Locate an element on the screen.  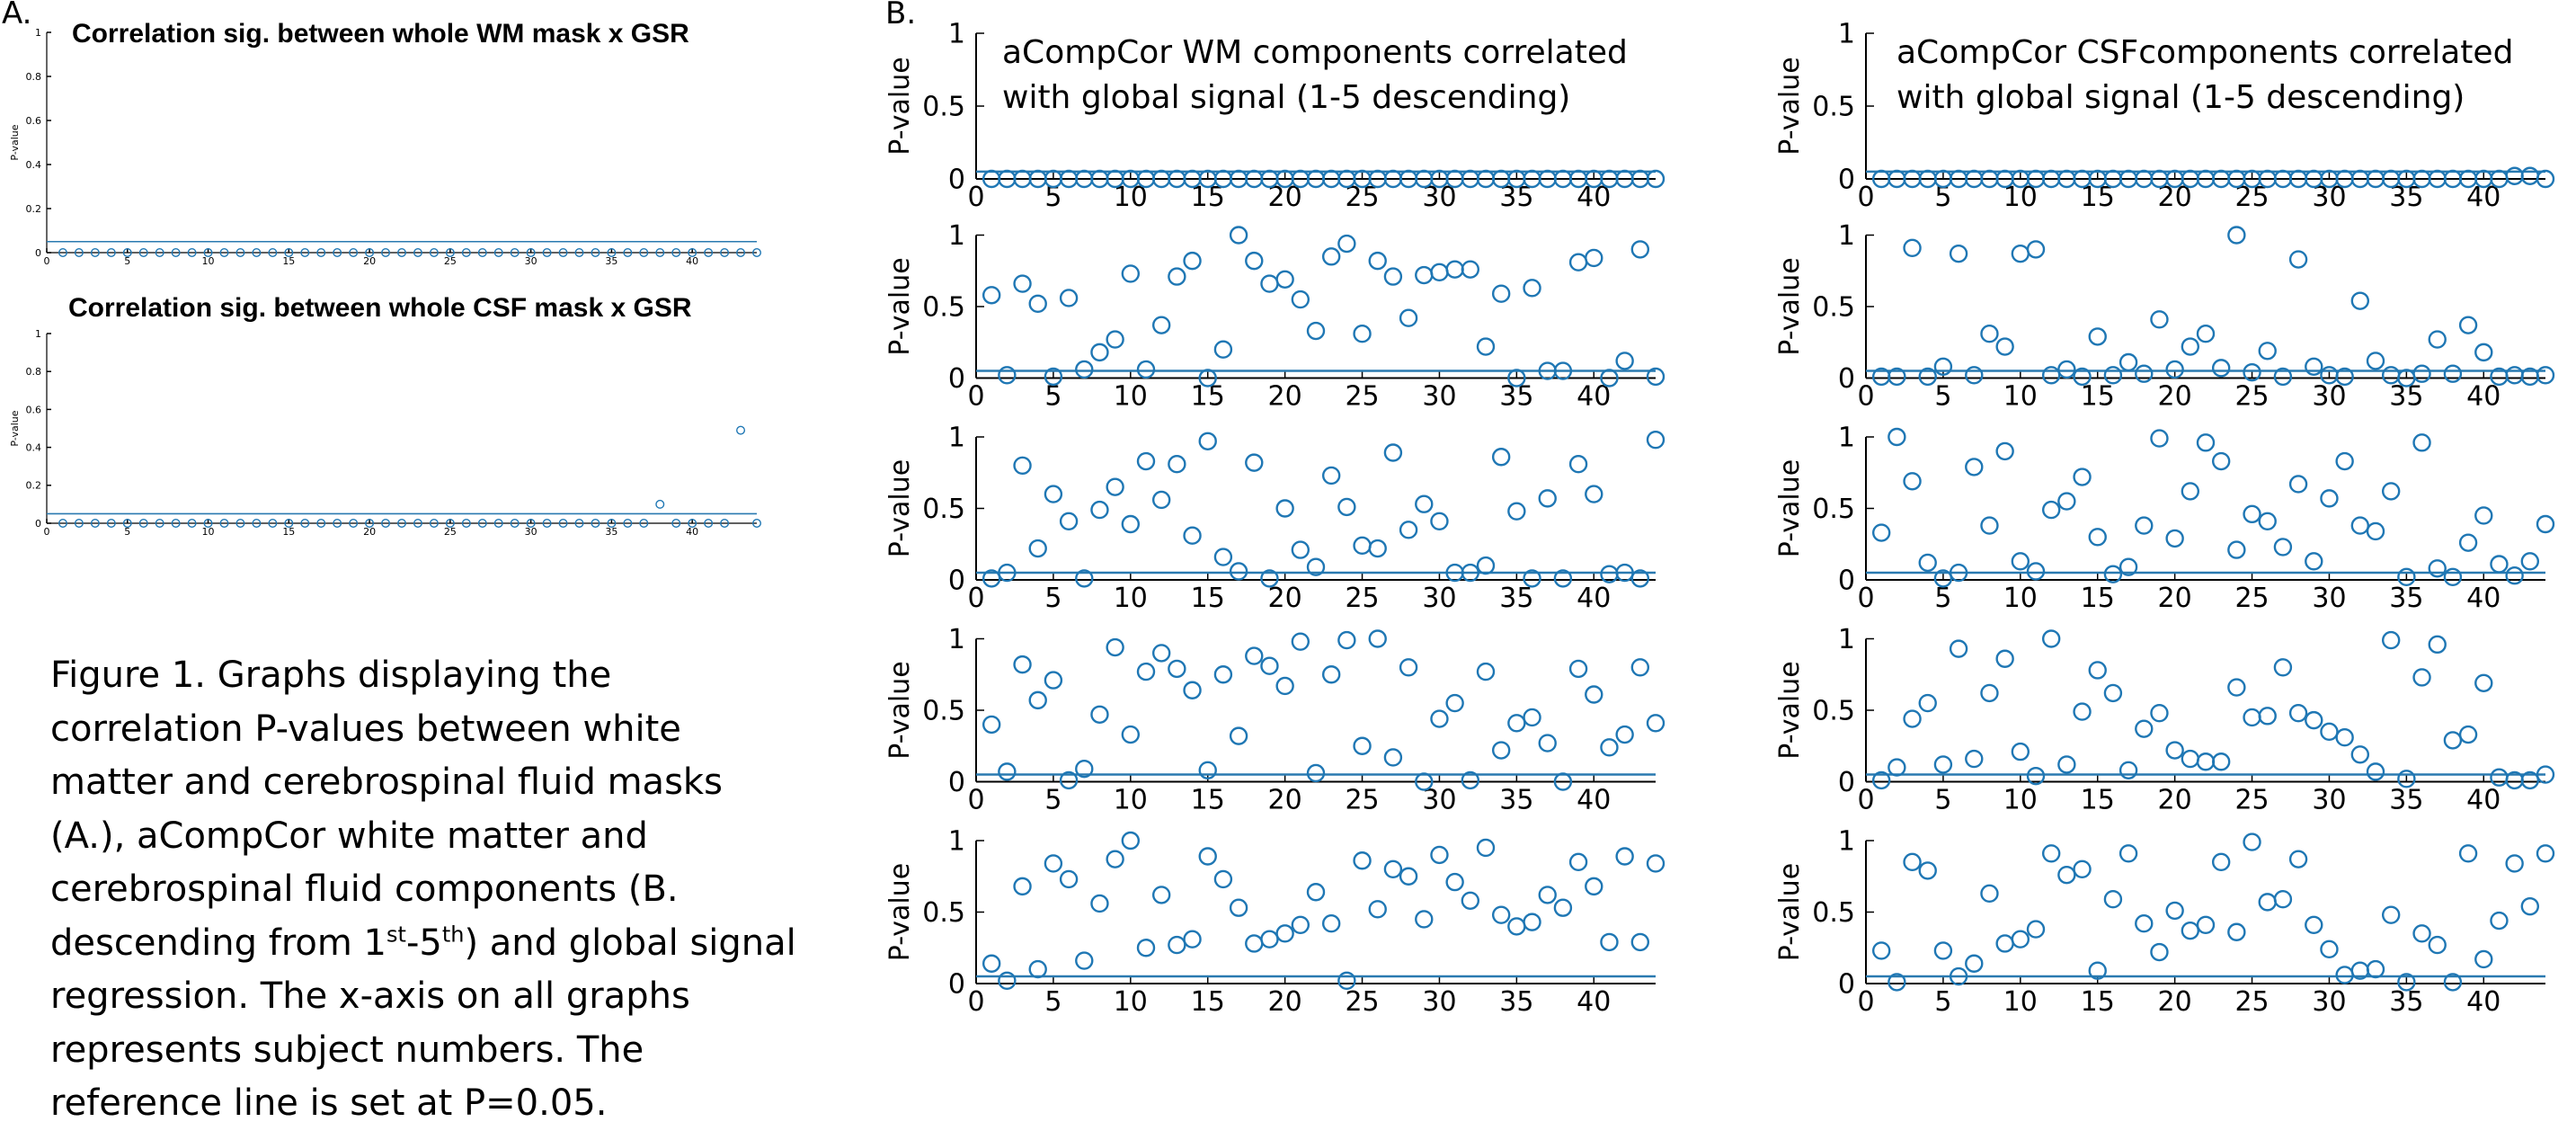
x-tick-label: 35 is located at coordinates (2406, 598).